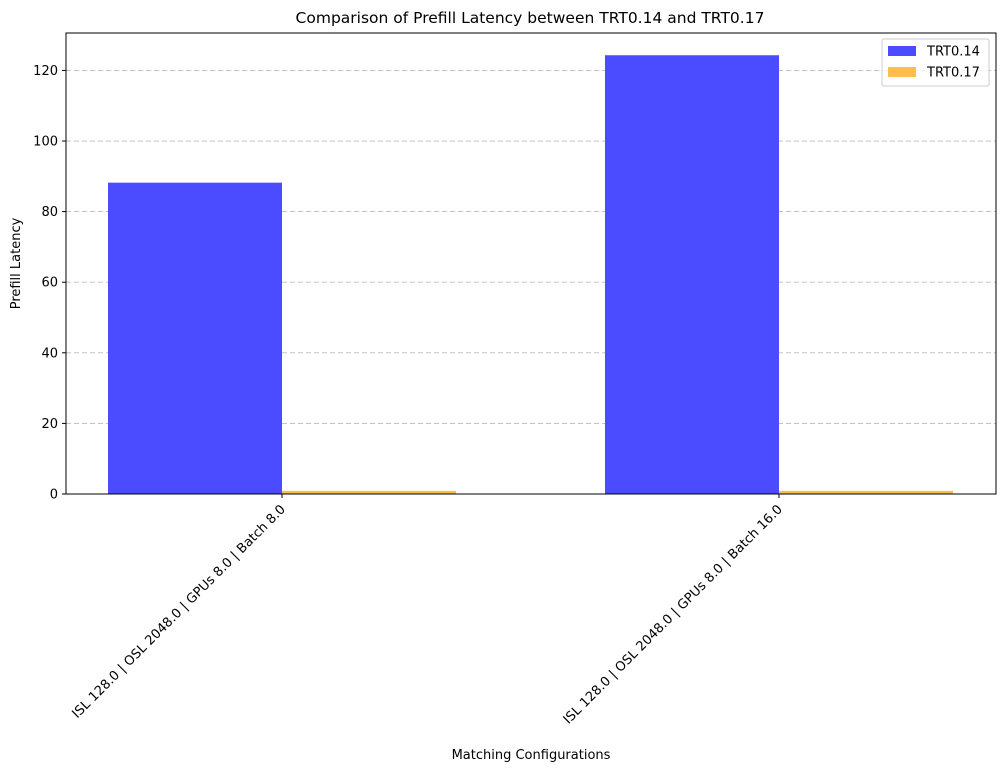 This screenshot has width=1005, height=772. What do you see at coordinates (49, 353) in the screenshot?
I see `y-tick-label: 40` at bounding box center [49, 353].